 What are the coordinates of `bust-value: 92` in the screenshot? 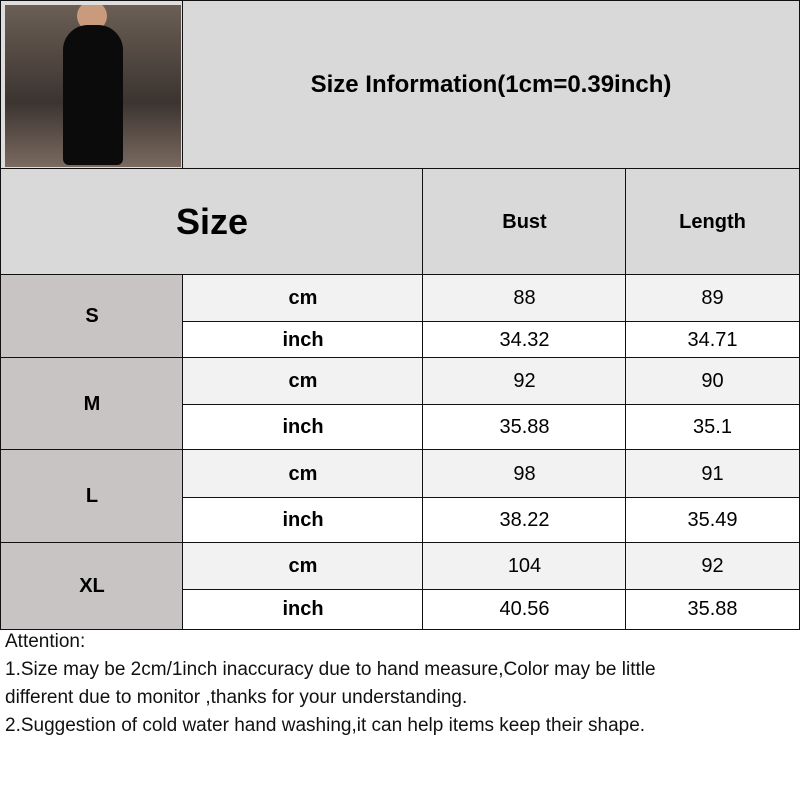 It's located at (524, 381).